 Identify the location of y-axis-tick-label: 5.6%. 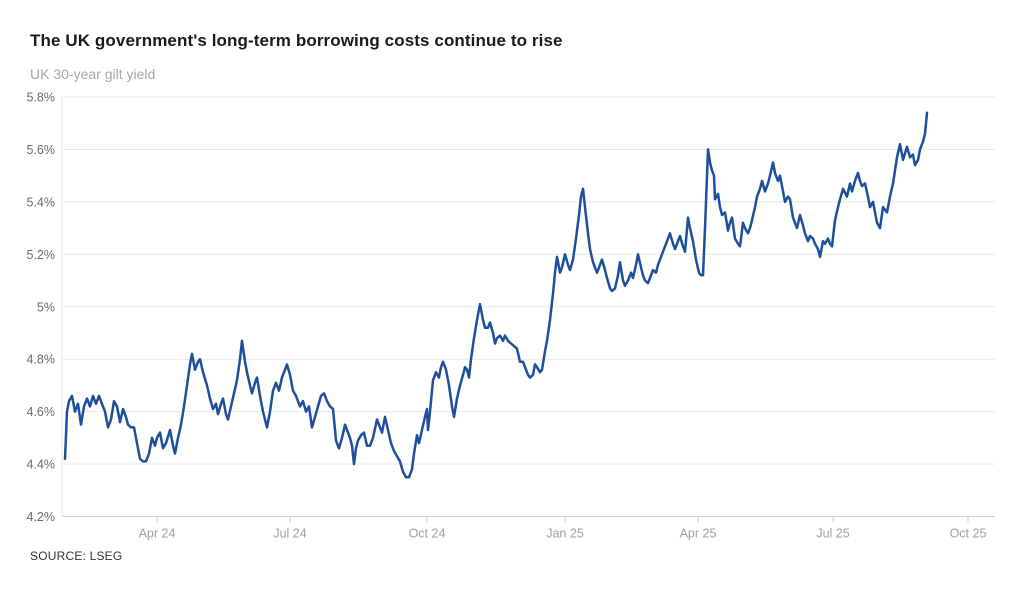
(41, 150).